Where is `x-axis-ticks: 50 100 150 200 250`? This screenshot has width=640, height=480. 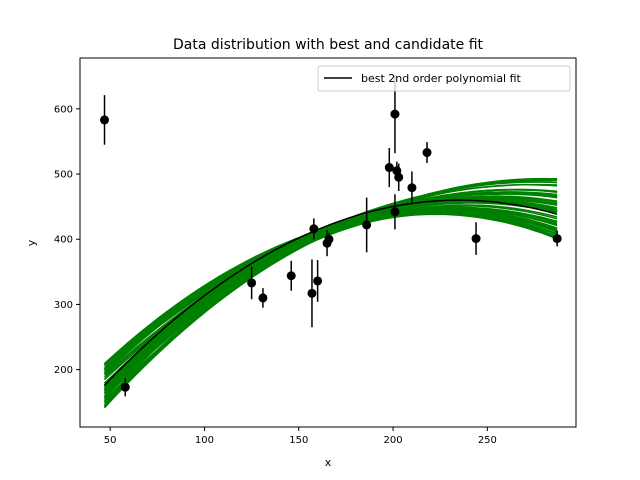 x-axis-ticks: 50 100 150 200 250 is located at coordinates (300, 436).